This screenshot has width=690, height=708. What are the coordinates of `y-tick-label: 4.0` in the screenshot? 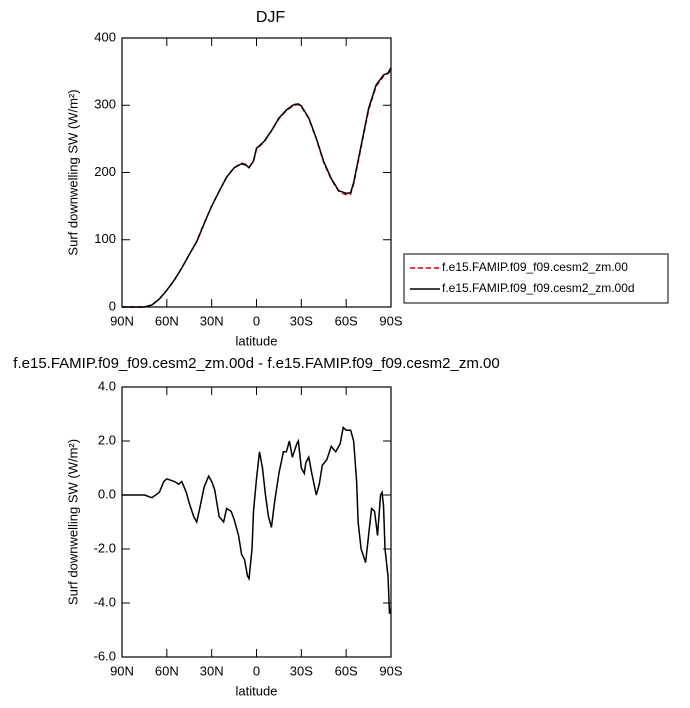 It's located at (107, 385).